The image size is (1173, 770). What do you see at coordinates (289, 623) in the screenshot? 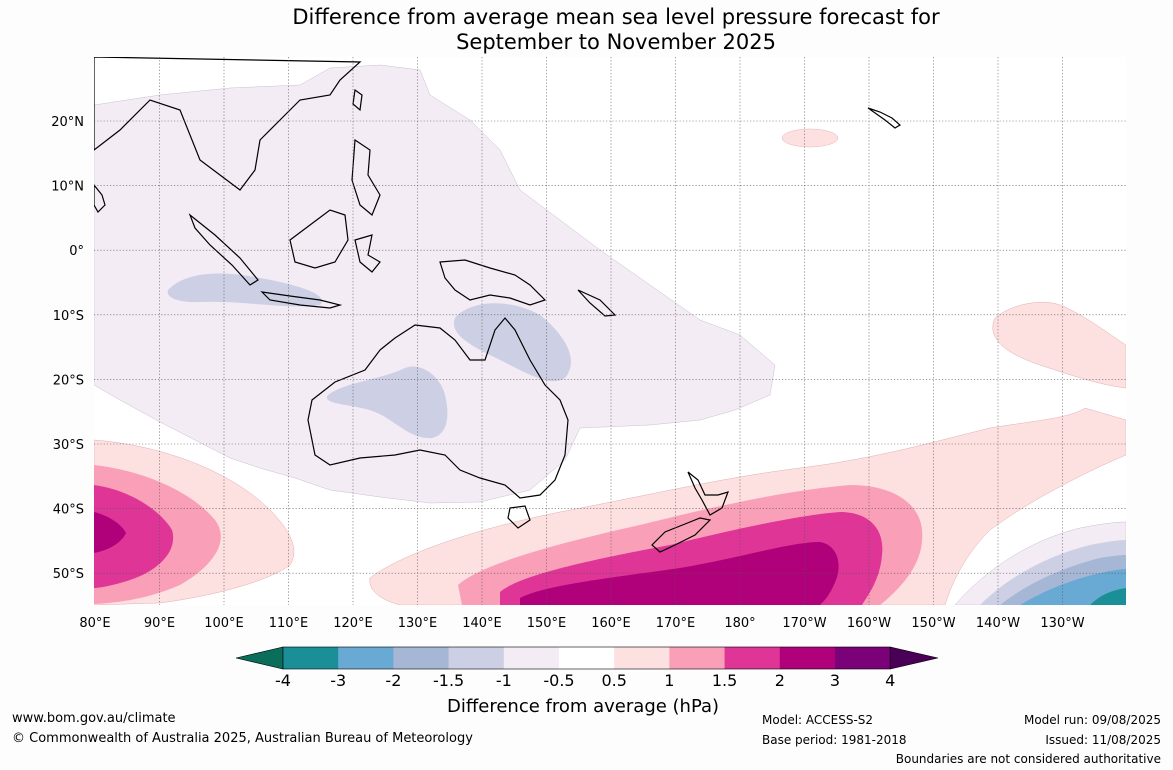
I see `longitude-label: 110°E` at bounding box center [289, 623].